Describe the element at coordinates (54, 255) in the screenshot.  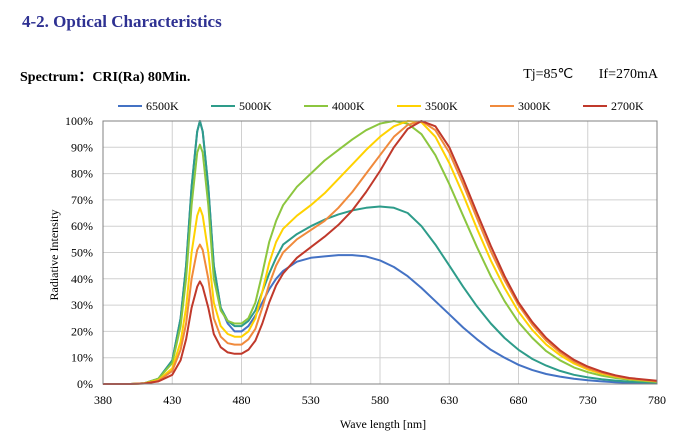
I see `y-axis-label: Radiative Intensity` at that location.